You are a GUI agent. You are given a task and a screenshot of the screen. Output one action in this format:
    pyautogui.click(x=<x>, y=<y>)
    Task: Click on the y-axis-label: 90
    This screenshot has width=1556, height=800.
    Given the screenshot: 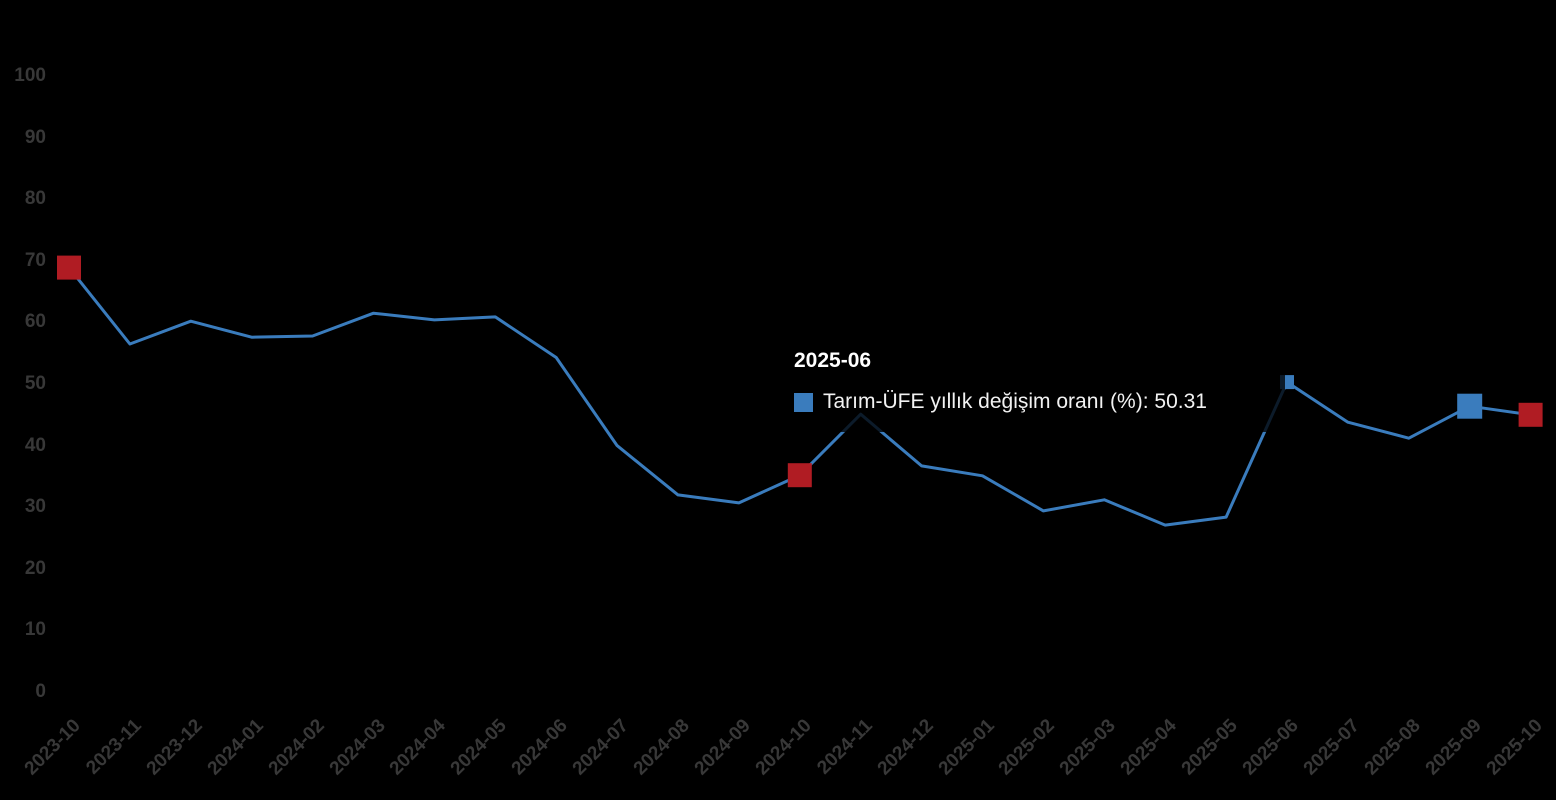 What is the action you would take?
    pyautogui.click(x=35, y=137)
    